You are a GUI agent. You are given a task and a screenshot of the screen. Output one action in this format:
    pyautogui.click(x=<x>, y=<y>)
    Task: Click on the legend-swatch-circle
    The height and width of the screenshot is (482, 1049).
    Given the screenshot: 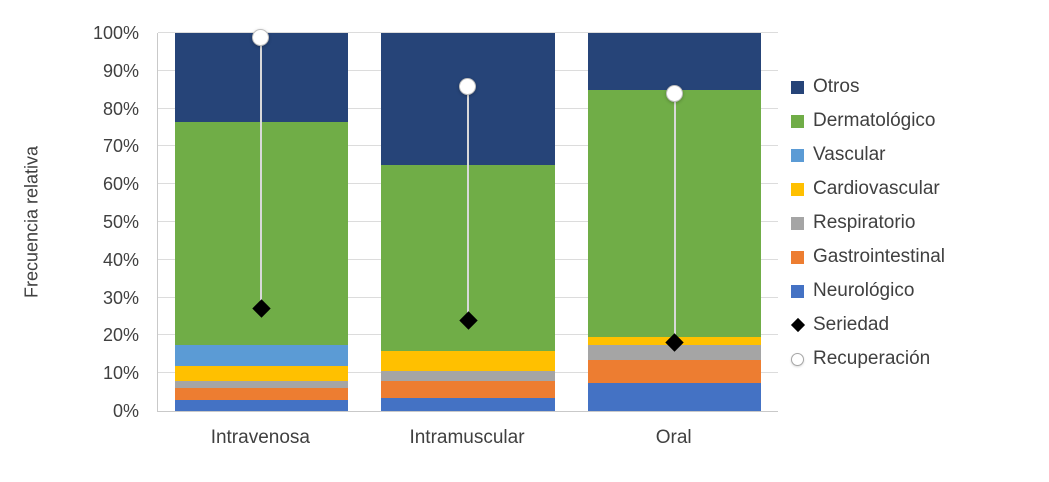 What is the action you would take?
    pyautogui.click(x=797, y=359)
    